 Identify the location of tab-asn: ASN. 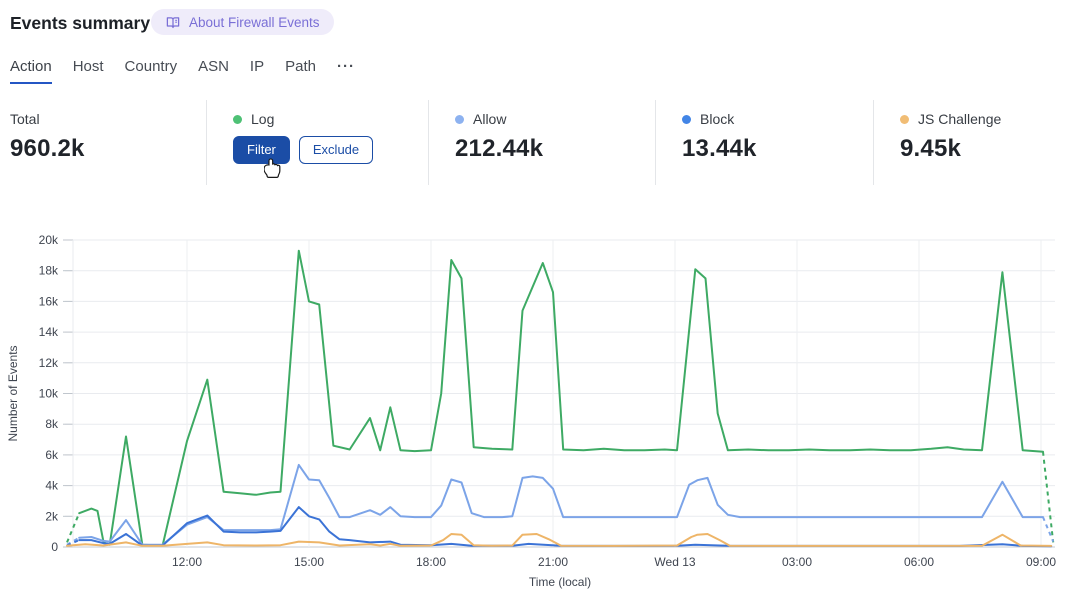
(213, 66).